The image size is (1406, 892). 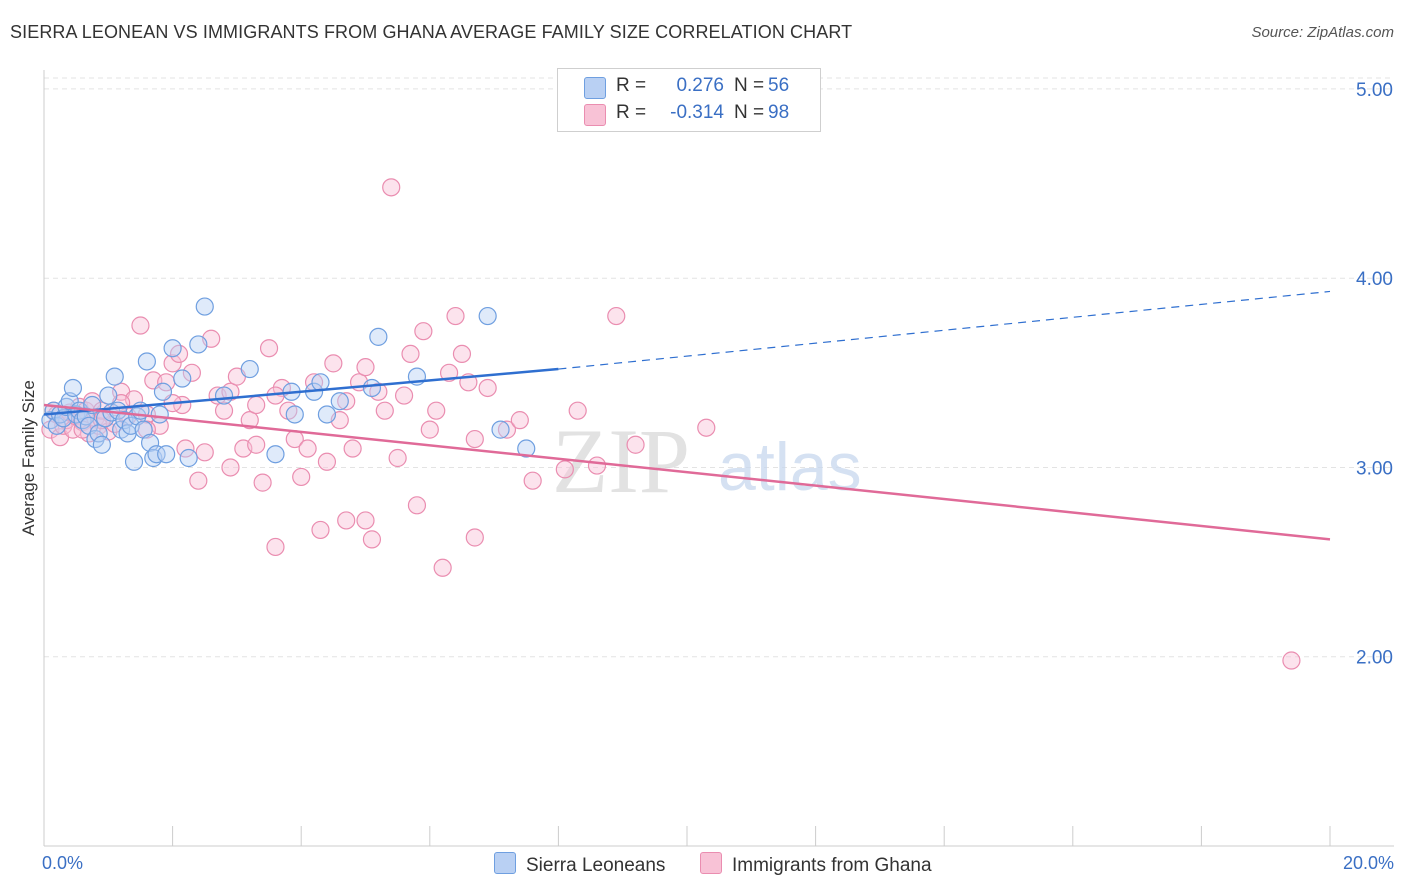 I want to click on x-tick-label: 0.0%, so click(x=62, y=863).